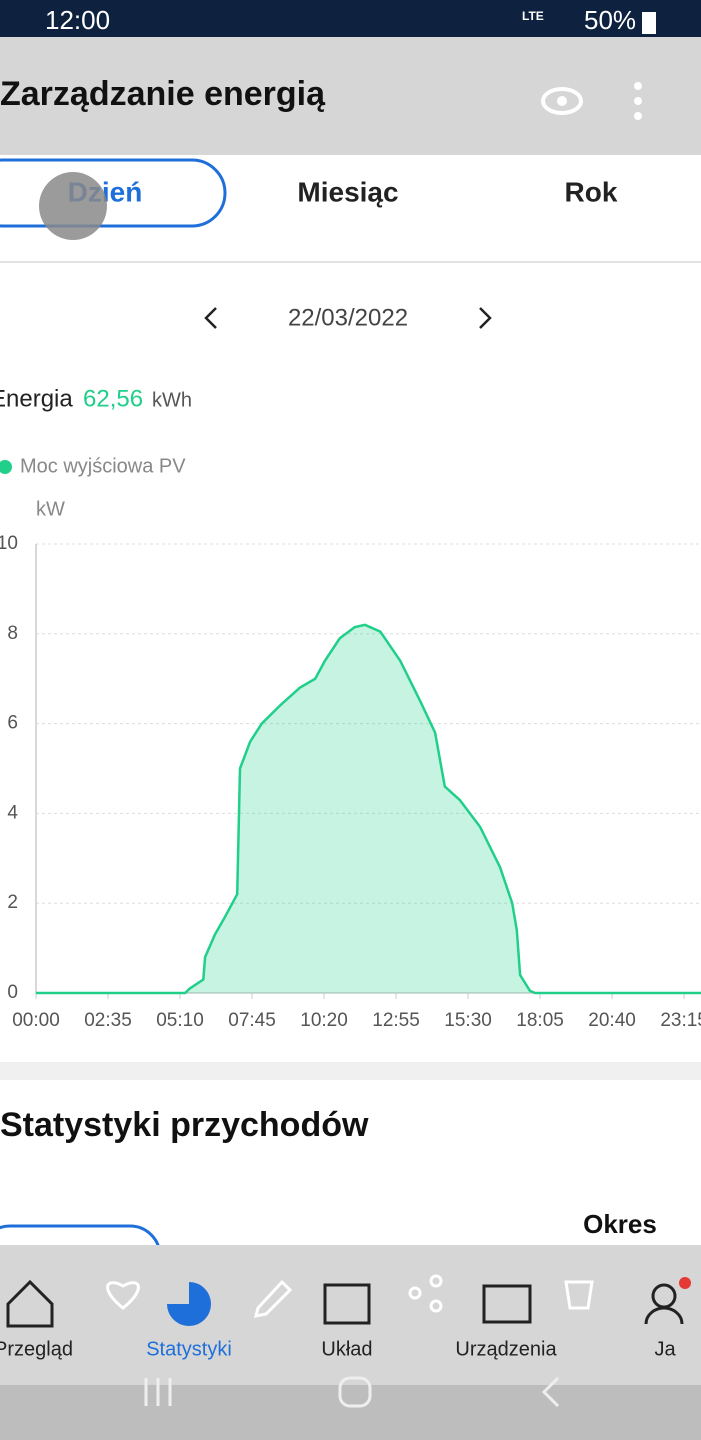 Image resolution: width=701 pixels, height=1440 pixels. I want to click on section-title: Statystyki przychodów, so click(184, 1125).